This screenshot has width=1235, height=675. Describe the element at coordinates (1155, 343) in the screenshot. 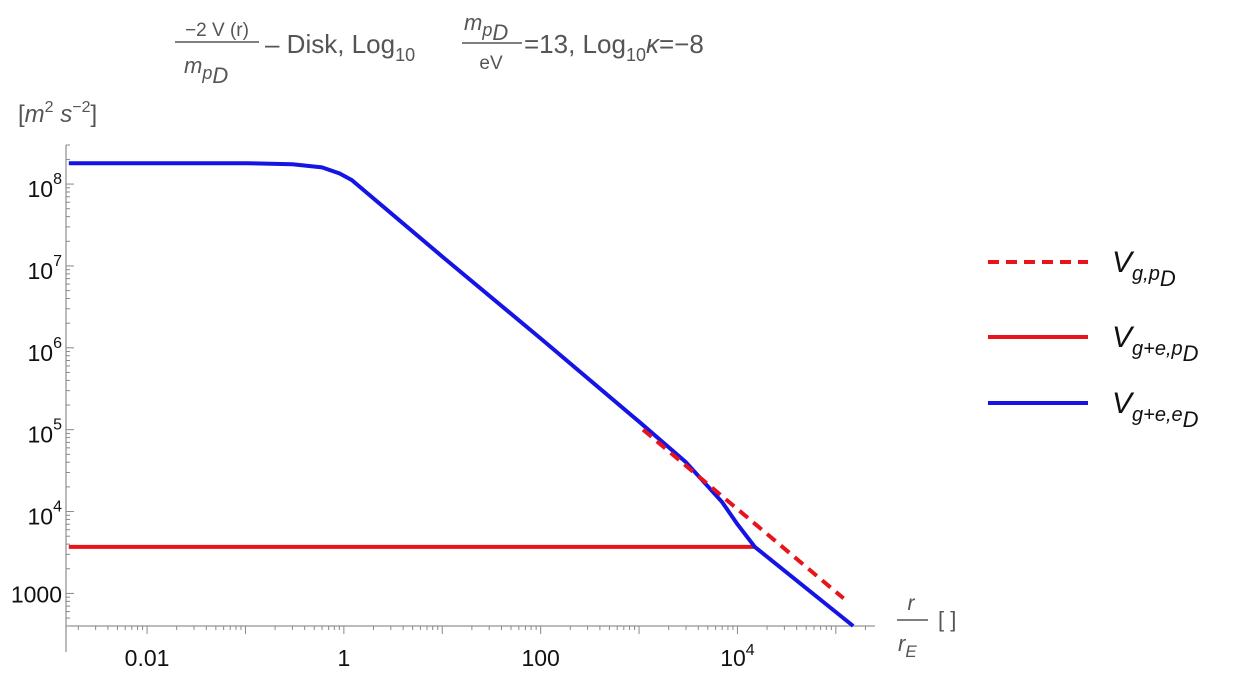

I see `legend-label-1: Vg+e,pD` at that location.